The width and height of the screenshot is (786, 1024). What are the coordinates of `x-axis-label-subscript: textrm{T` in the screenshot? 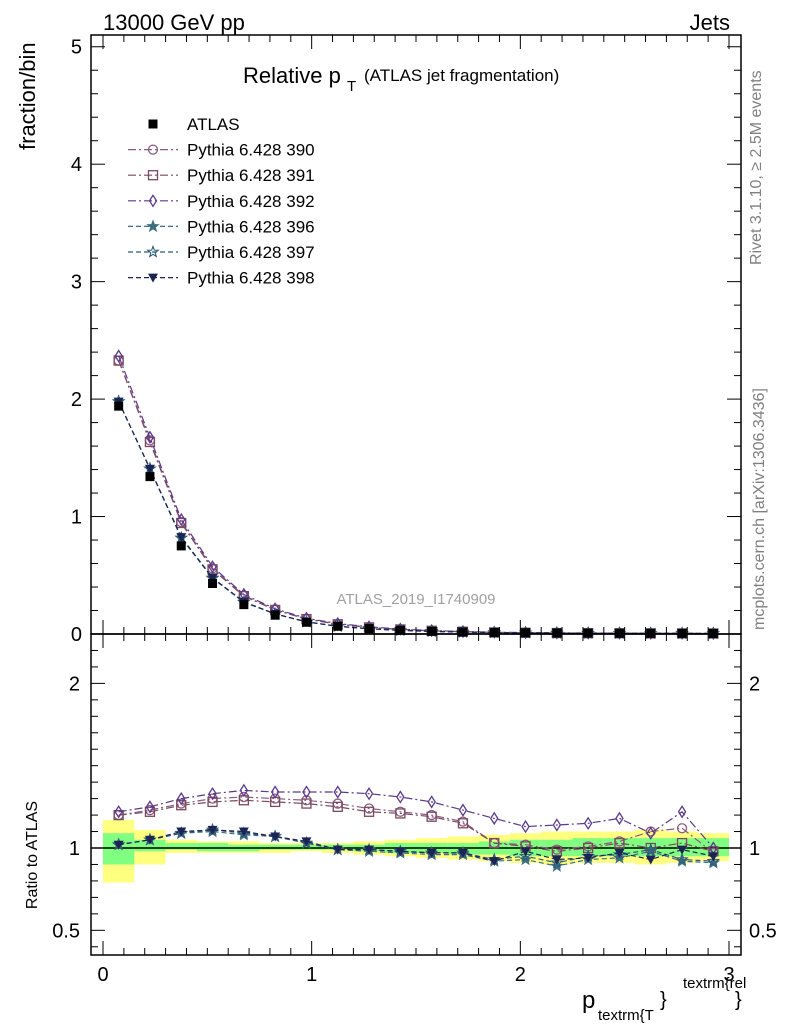 It's located at (626, 1015).